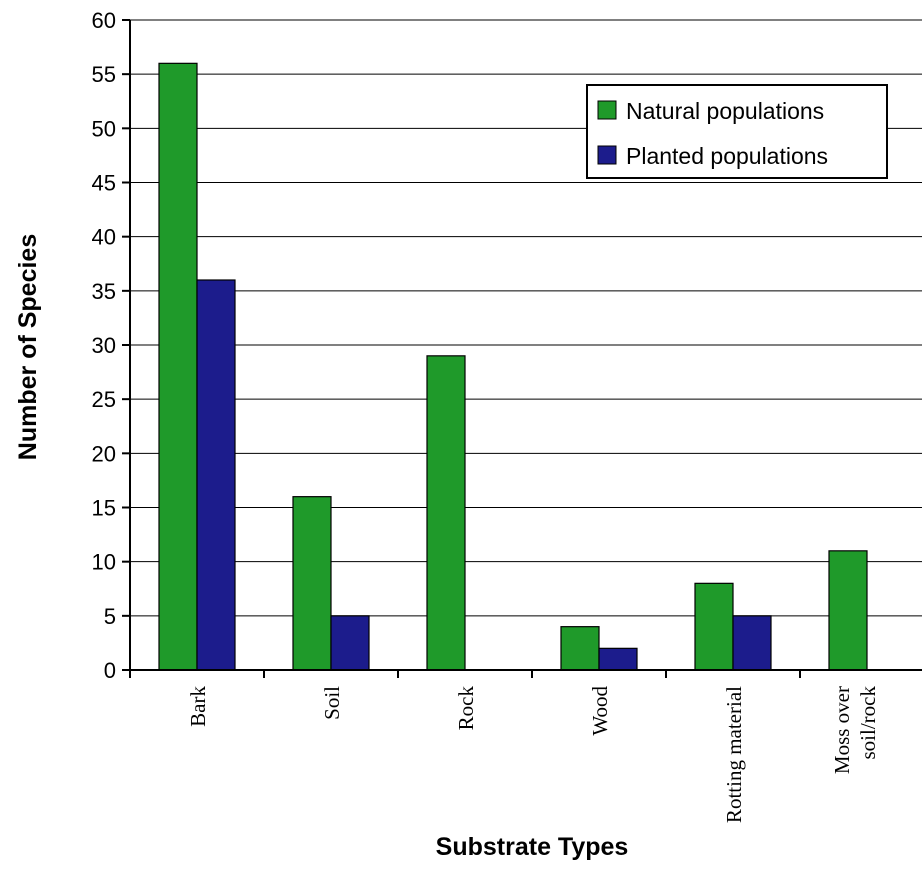 This screenshot has height=874, width=922. I want to click on y-tick-label: 25, so click(104, 399).